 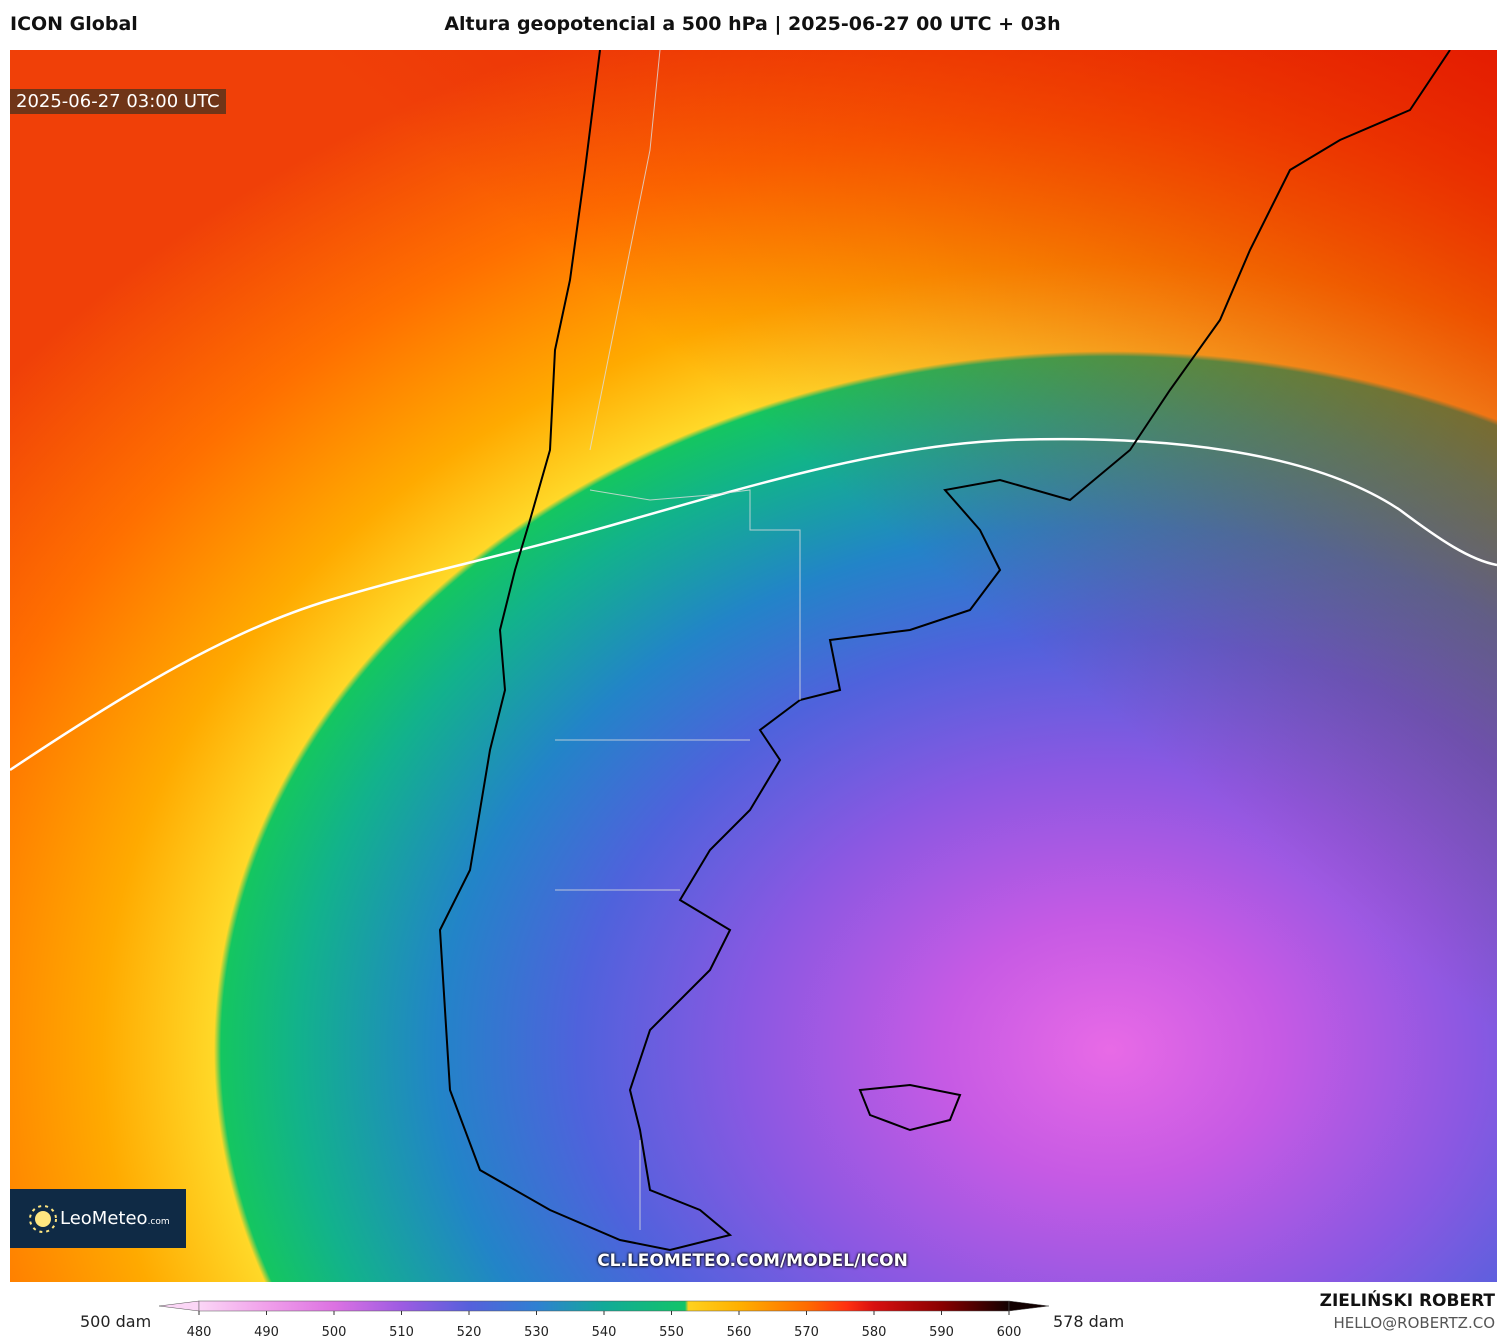 What do you see at coordinates (1414, 1323) in the screenshot?
I see `email: HELLO@ROBERTZ.CO` at bounding box center [1414, 1323].